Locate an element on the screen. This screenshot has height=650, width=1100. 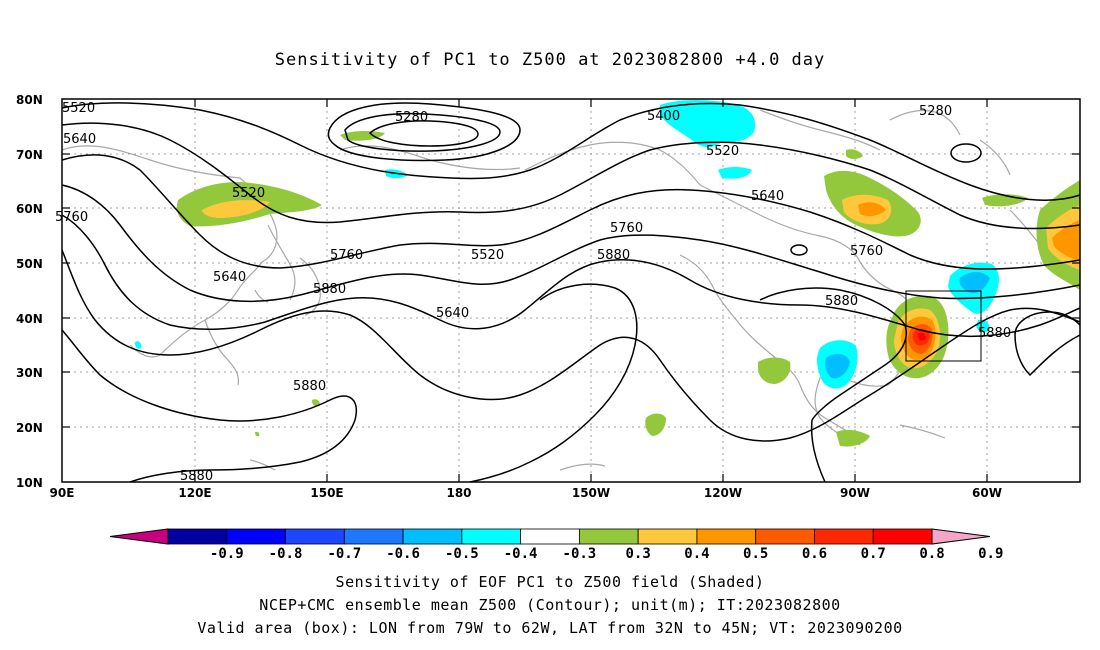
lat-label: 50N is located at coordinates (29, 264).